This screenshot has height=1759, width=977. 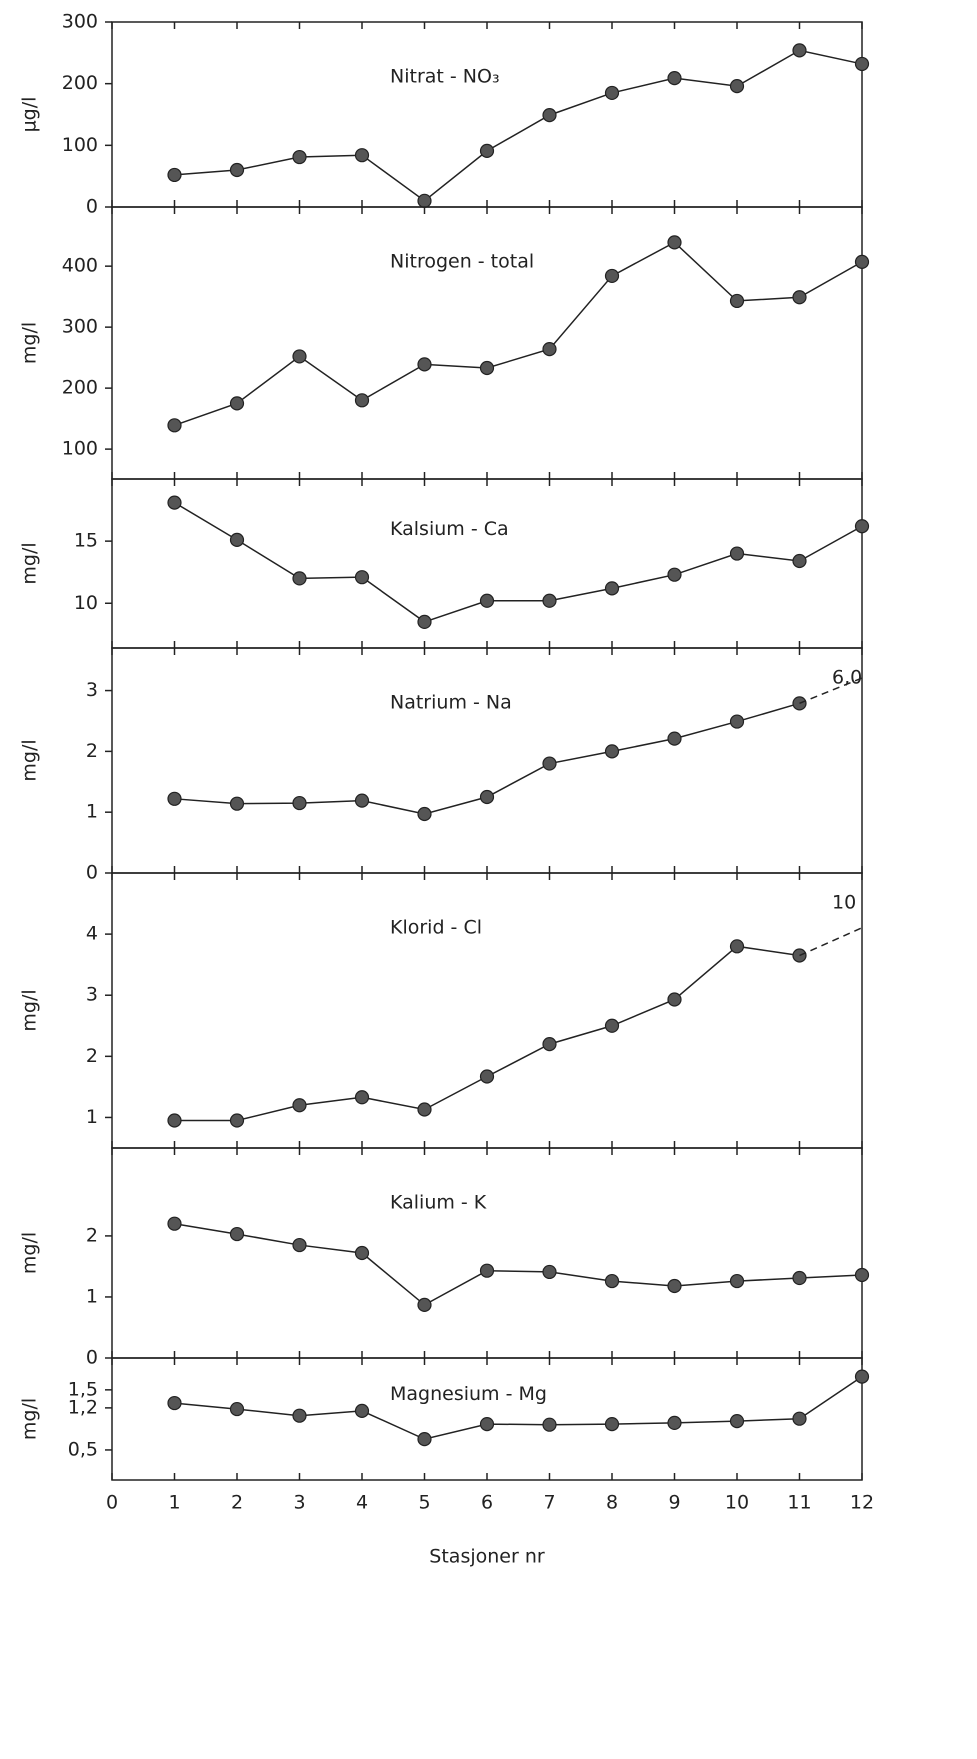 What do you see at coordinates (487, 1557) in the screenshot?
I see `x-axis-label: Stasjoner nr` at bounding box center [487, 1557].